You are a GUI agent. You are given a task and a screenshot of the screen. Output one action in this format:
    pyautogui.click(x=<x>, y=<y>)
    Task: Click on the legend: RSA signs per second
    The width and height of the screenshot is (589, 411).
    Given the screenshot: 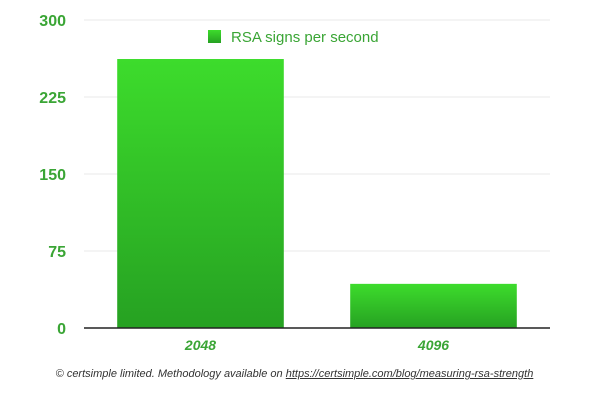 What is the action you would take?
    pyautogui.click(x=293, y=37)
    